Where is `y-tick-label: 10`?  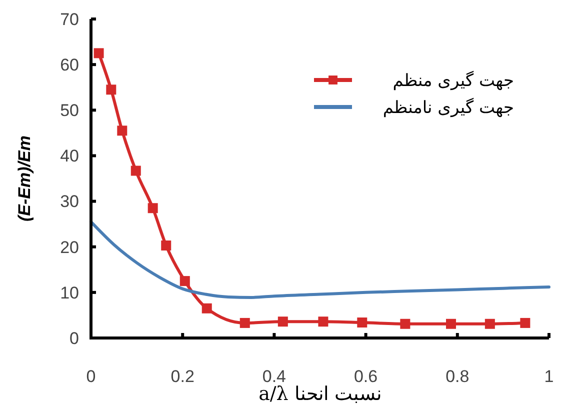
y-tick-label: 10 is located at coordinates (69, 292).